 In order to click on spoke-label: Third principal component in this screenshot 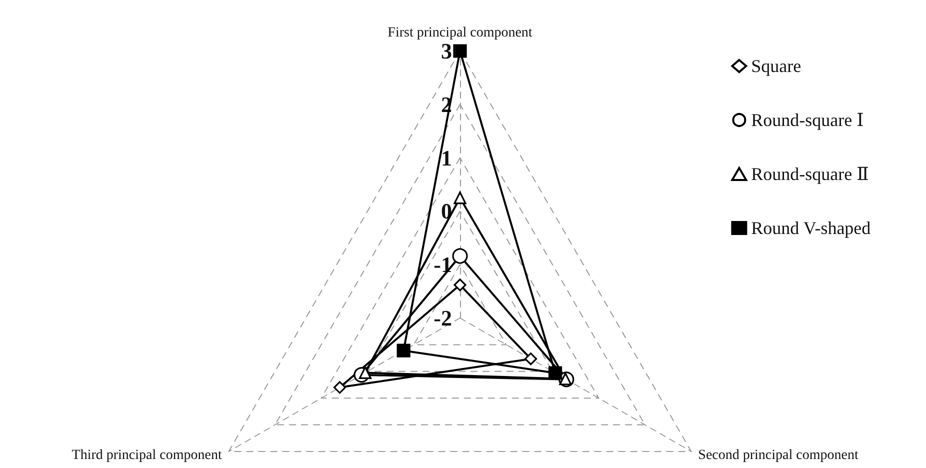, I will do `click(147, 455)`.